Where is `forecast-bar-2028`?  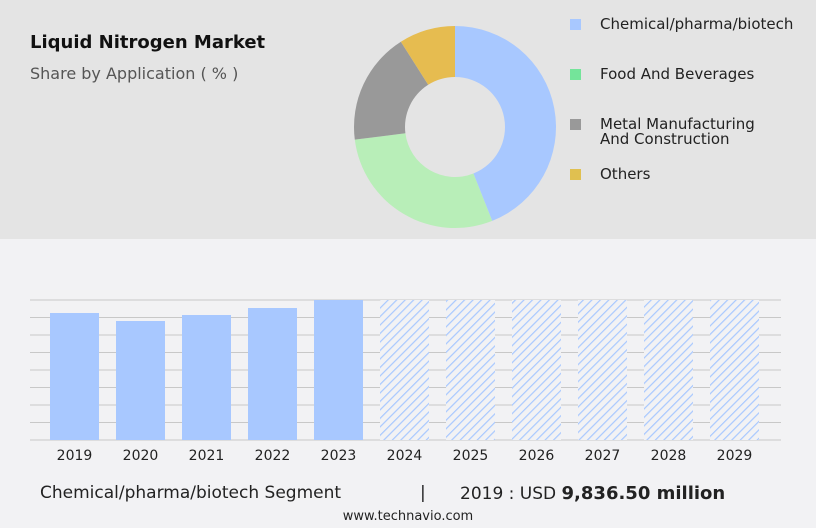
forecast-bar-2028 is located at coordinates (668, 370).